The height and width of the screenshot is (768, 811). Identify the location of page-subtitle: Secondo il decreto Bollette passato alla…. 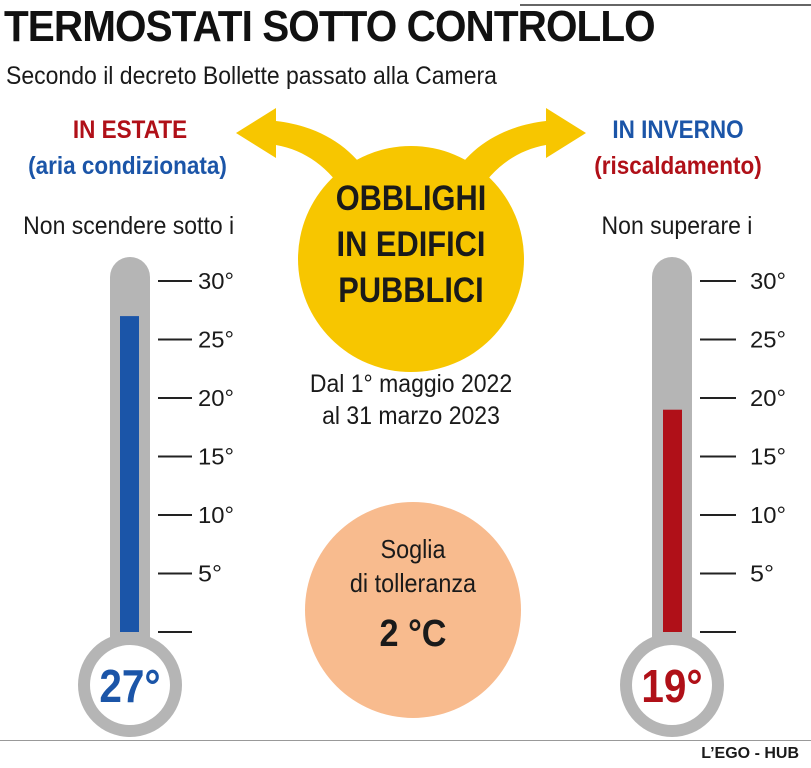
(251, 76).